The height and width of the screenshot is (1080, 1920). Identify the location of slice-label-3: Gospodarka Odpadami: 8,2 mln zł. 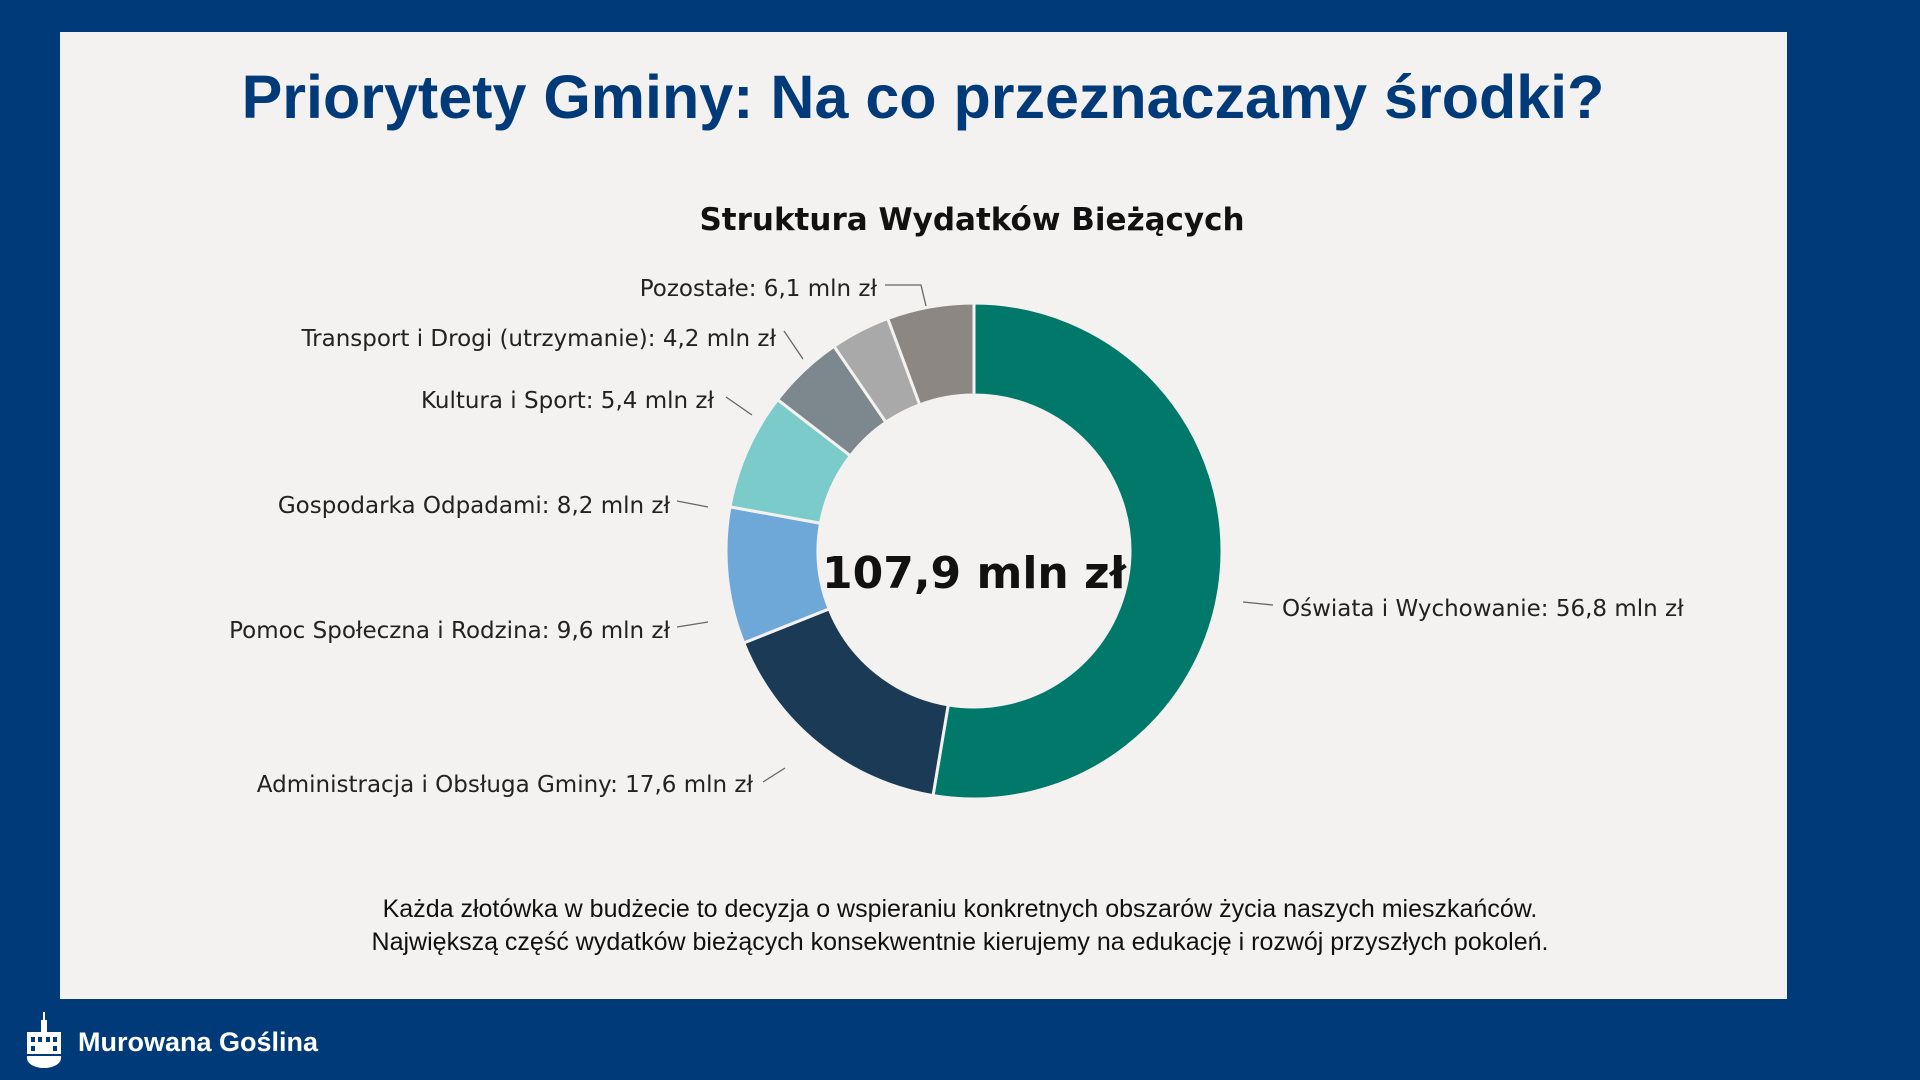
(474, 506).